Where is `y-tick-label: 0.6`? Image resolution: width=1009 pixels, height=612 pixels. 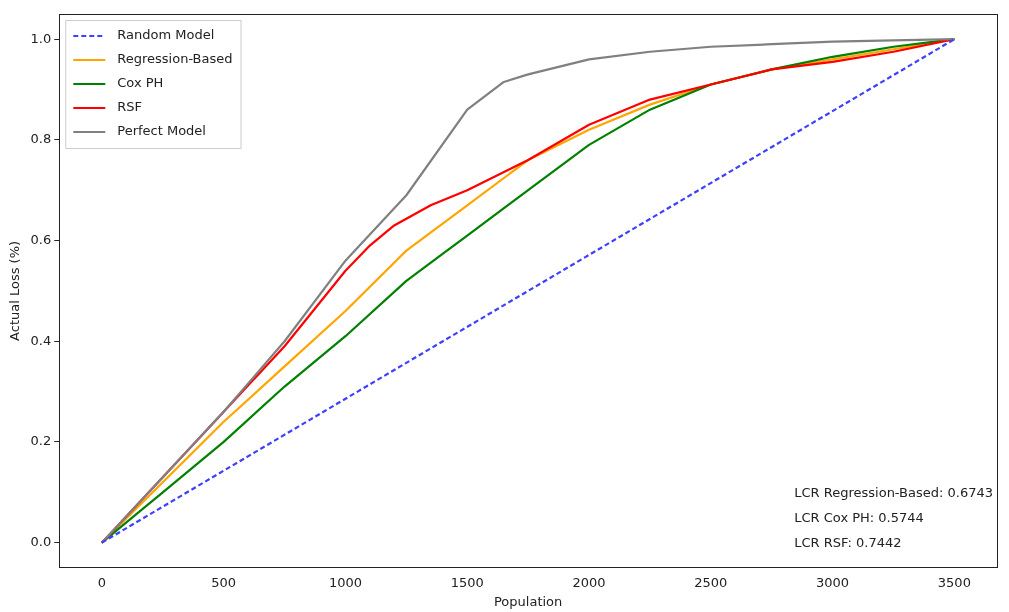 y-tick-label: 0.6 is located at coordinates (41, 239).